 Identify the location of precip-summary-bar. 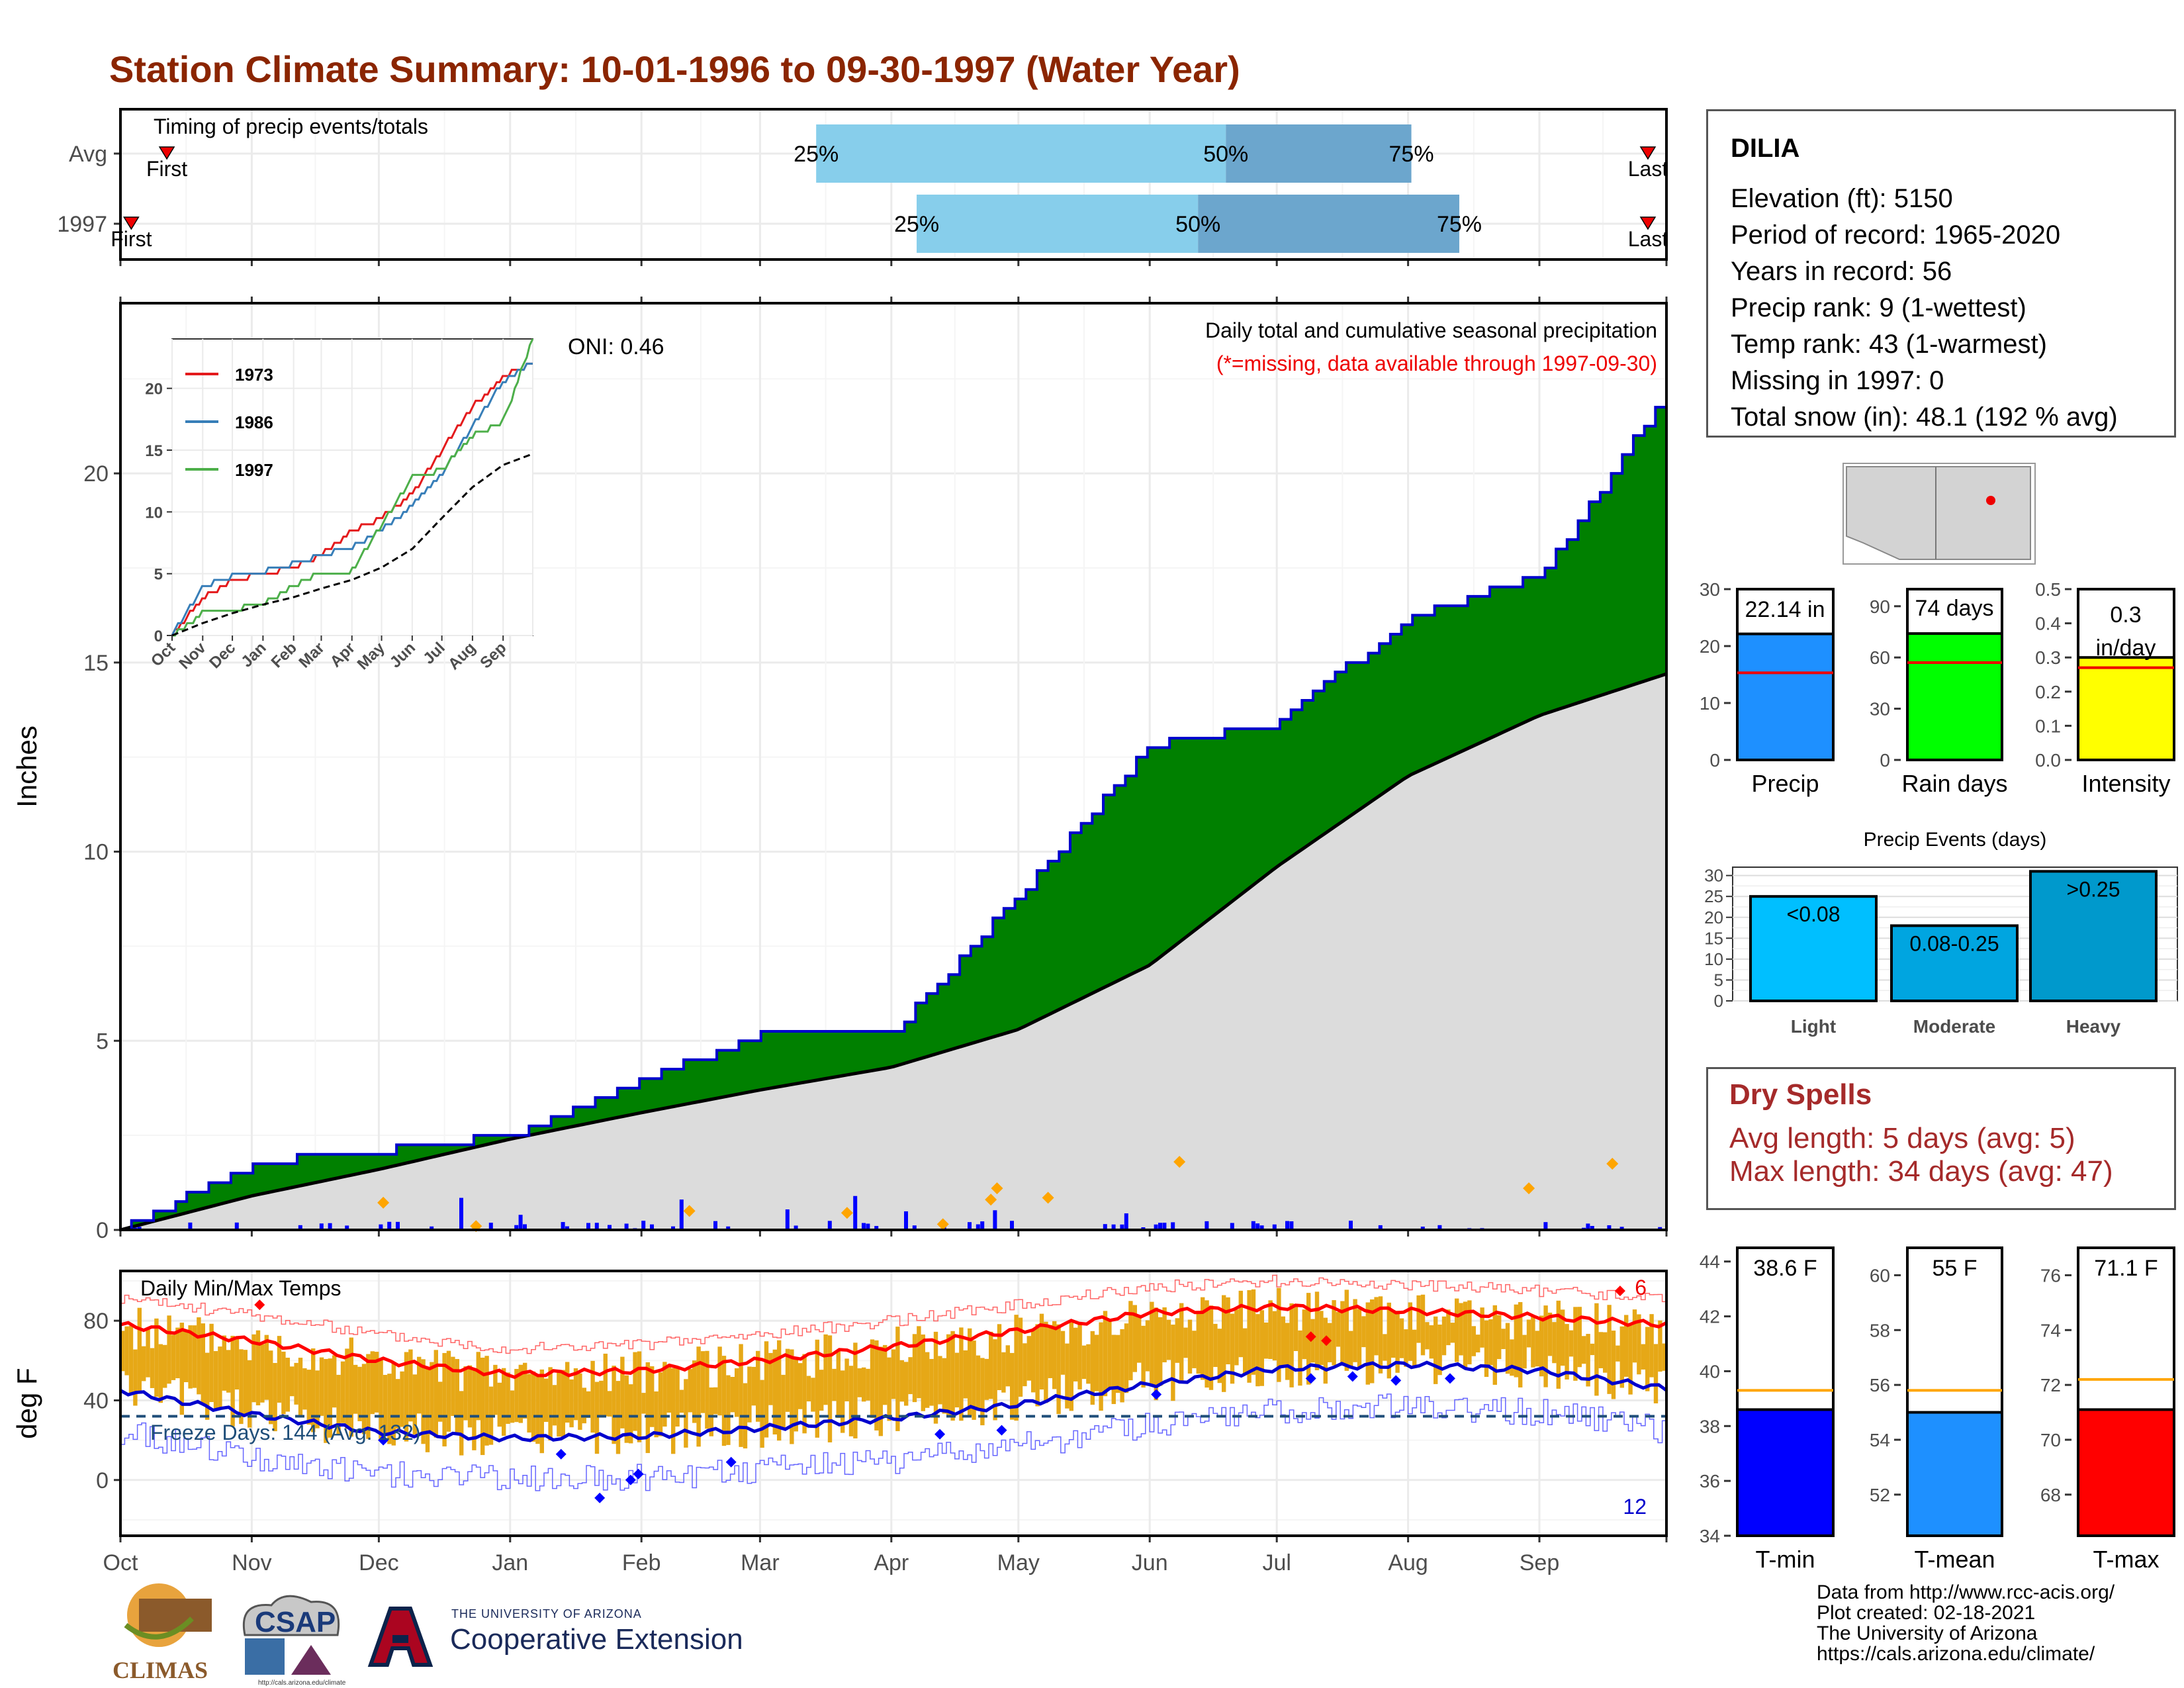
(1786, 697).